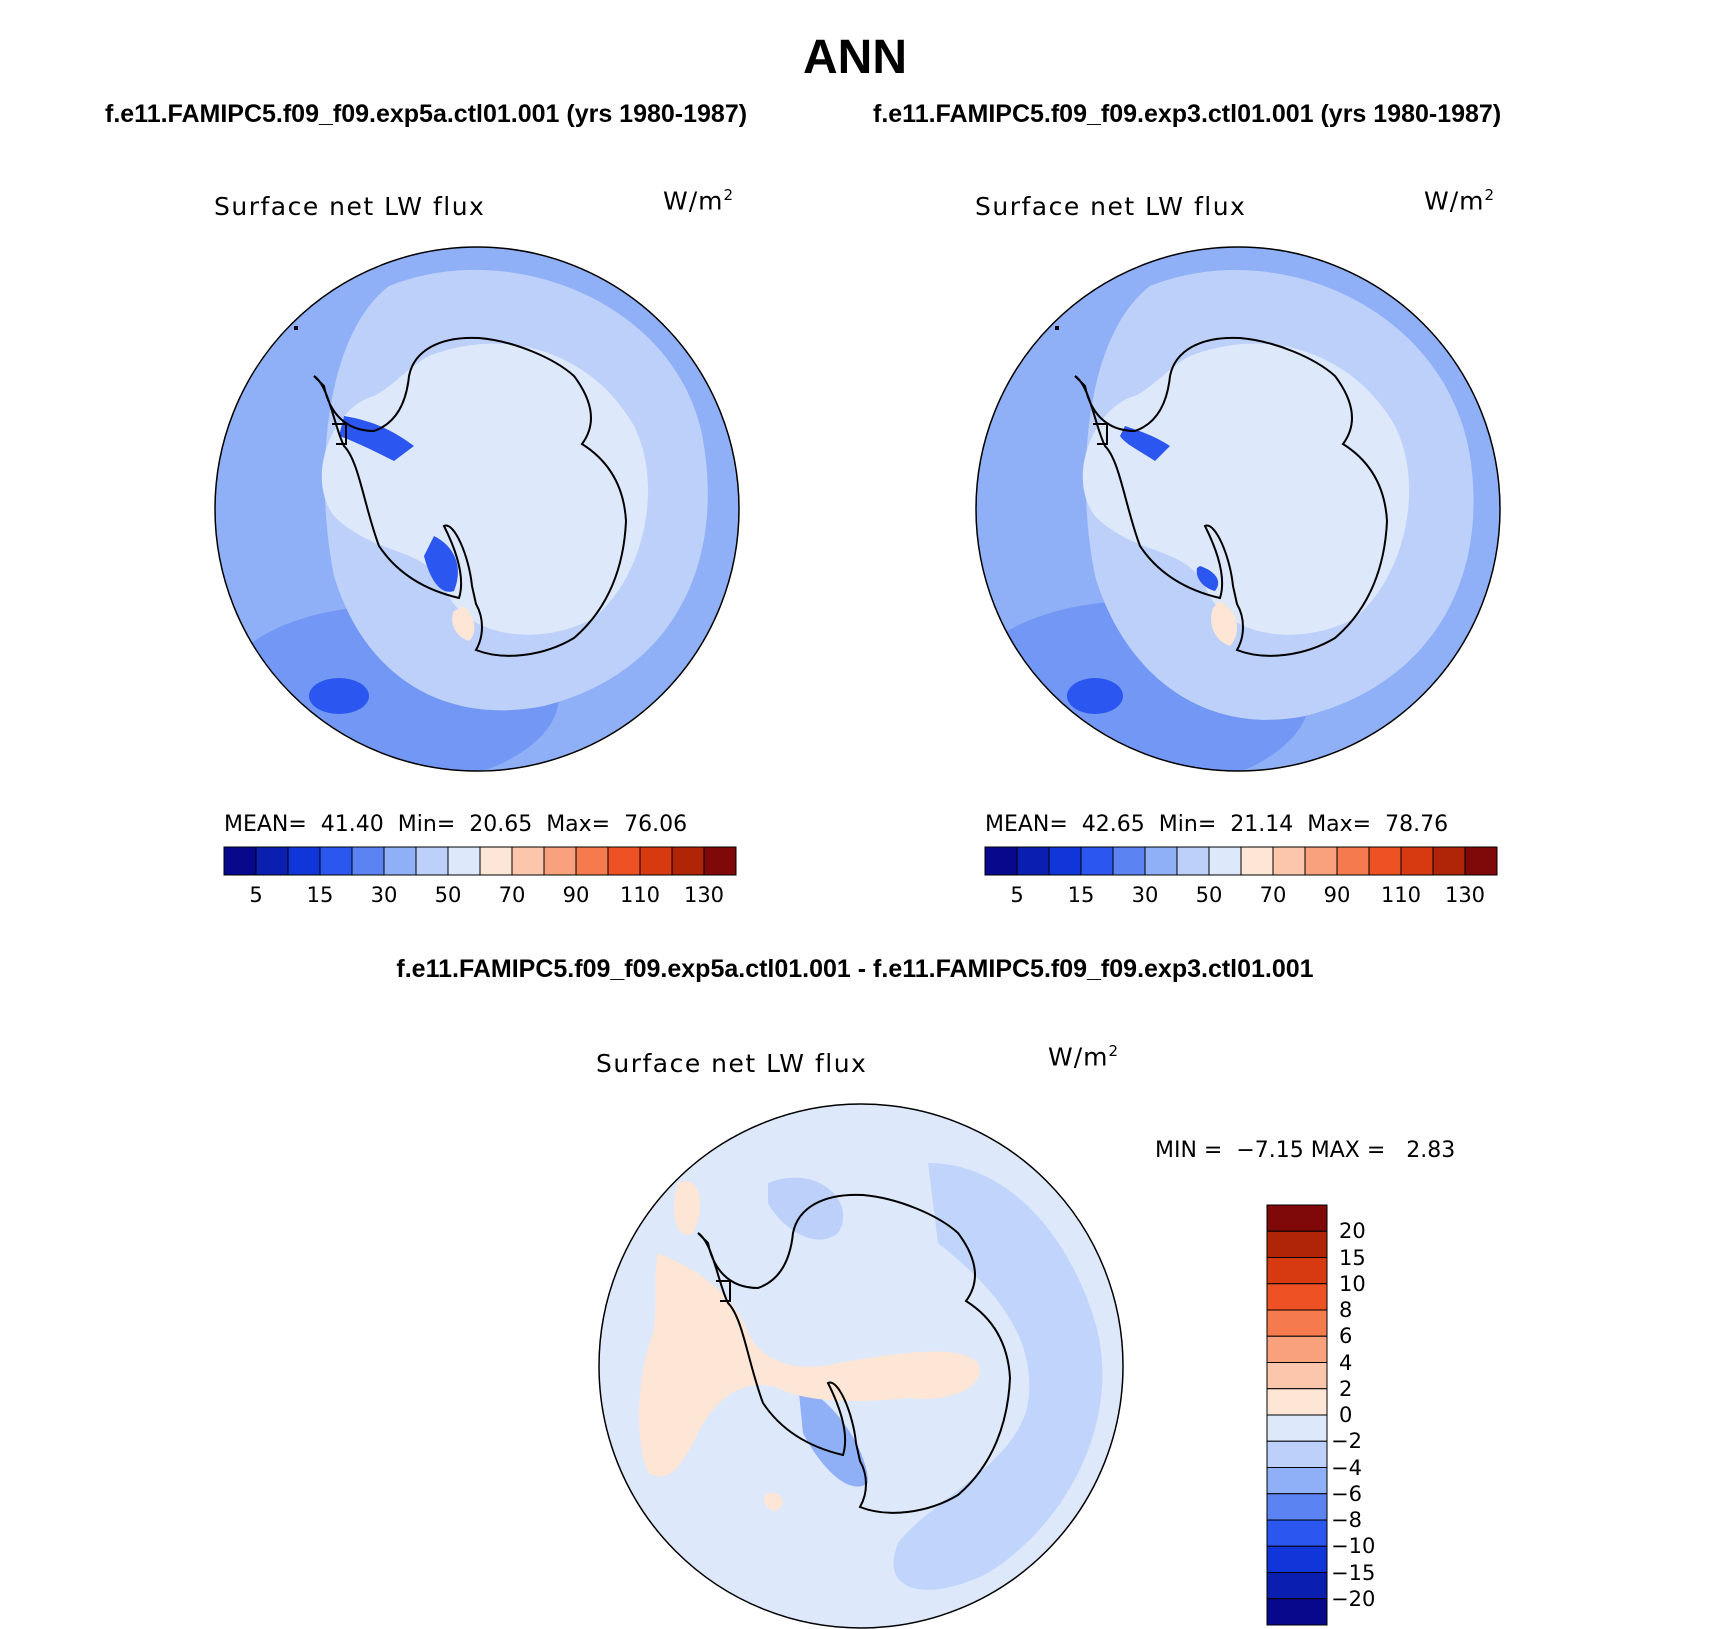 This screenshot has height=1629, width=1710. What do you see at coordinates (998, 1376) in the screenshot?
I see `panel3-neg-band-east` at bounding box center [998, 1376].